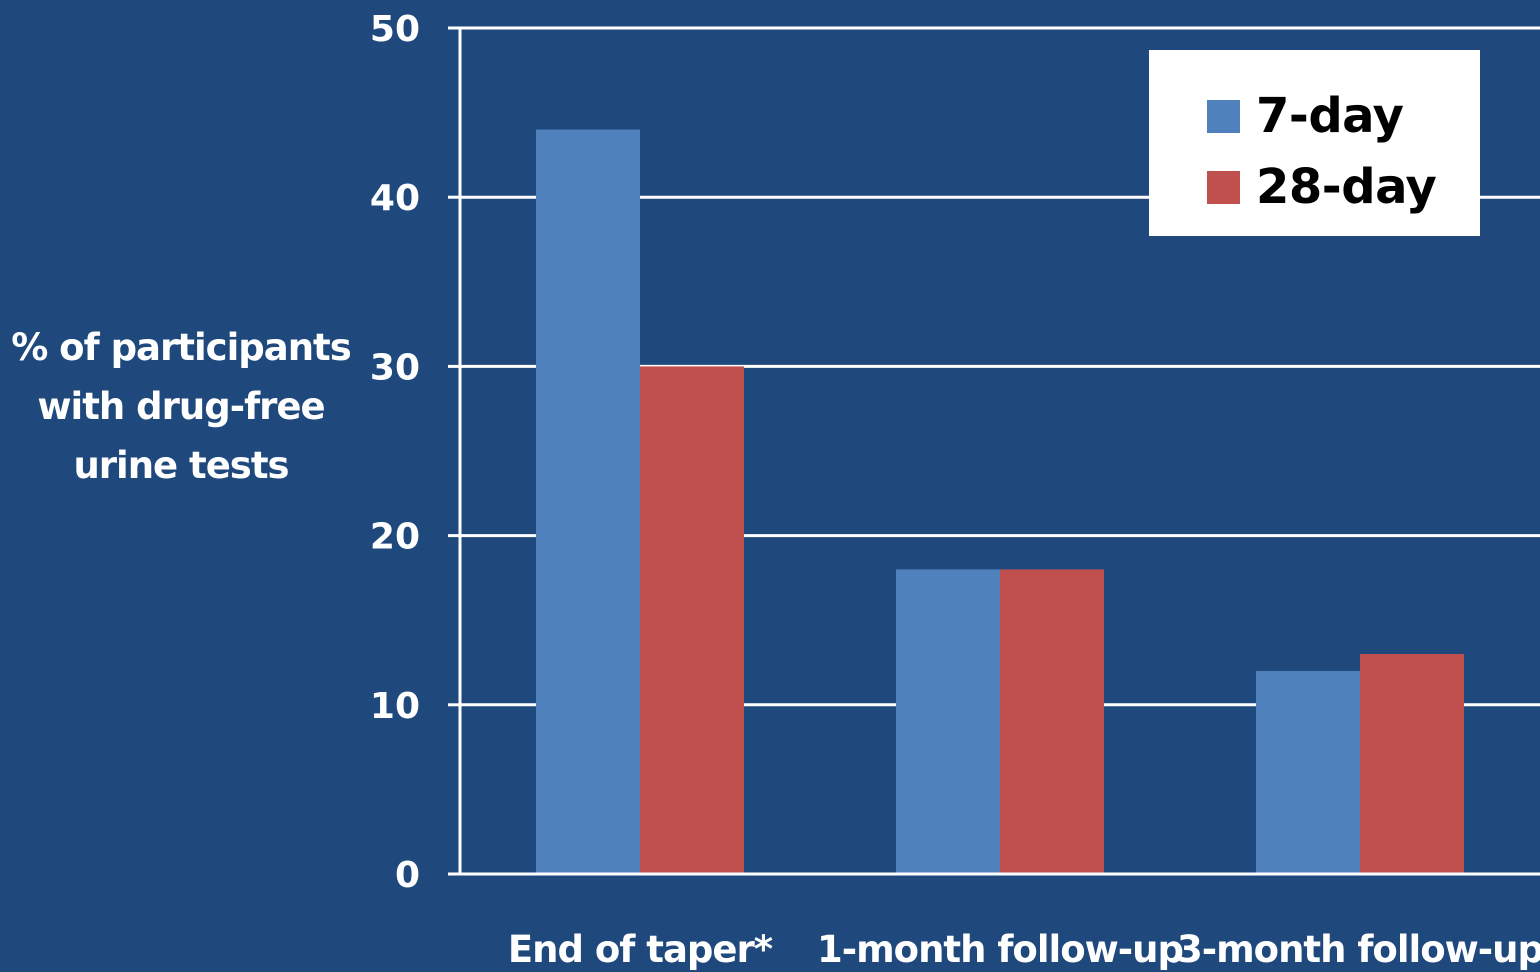  Describe the element at coordinates (1000, 949) in the screenshot. I see `x-tick-label-2: 1-month follow-up` at that location.